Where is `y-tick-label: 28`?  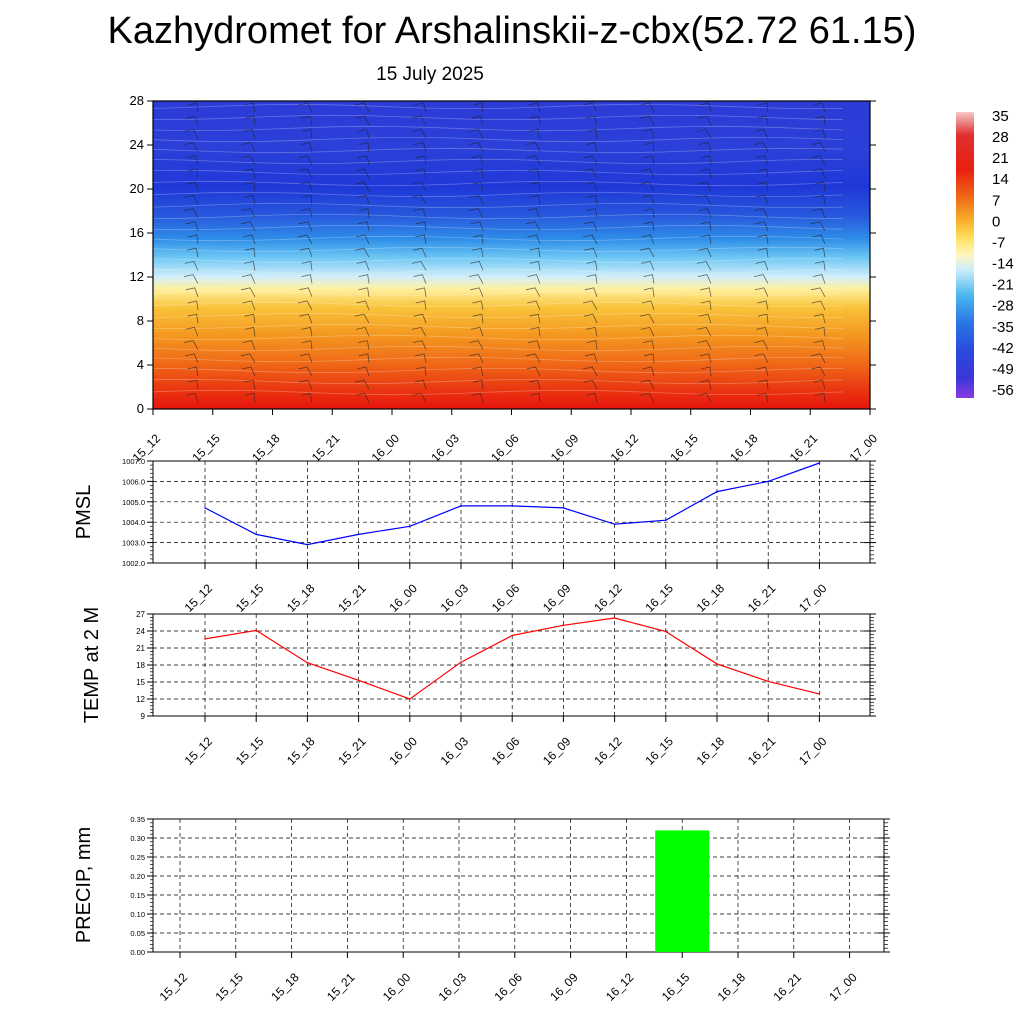 y-tick-label: 28 is located at coordinates (137, 100).